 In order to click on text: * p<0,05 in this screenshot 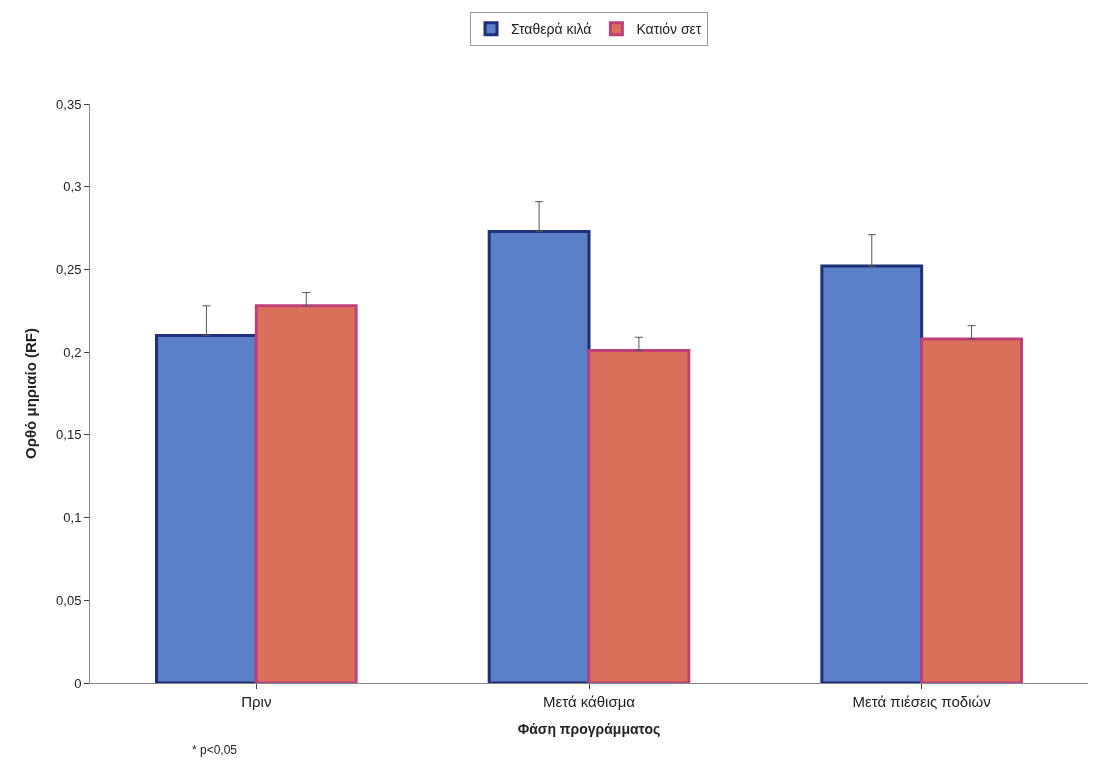, I will do `click(215, 750)`.